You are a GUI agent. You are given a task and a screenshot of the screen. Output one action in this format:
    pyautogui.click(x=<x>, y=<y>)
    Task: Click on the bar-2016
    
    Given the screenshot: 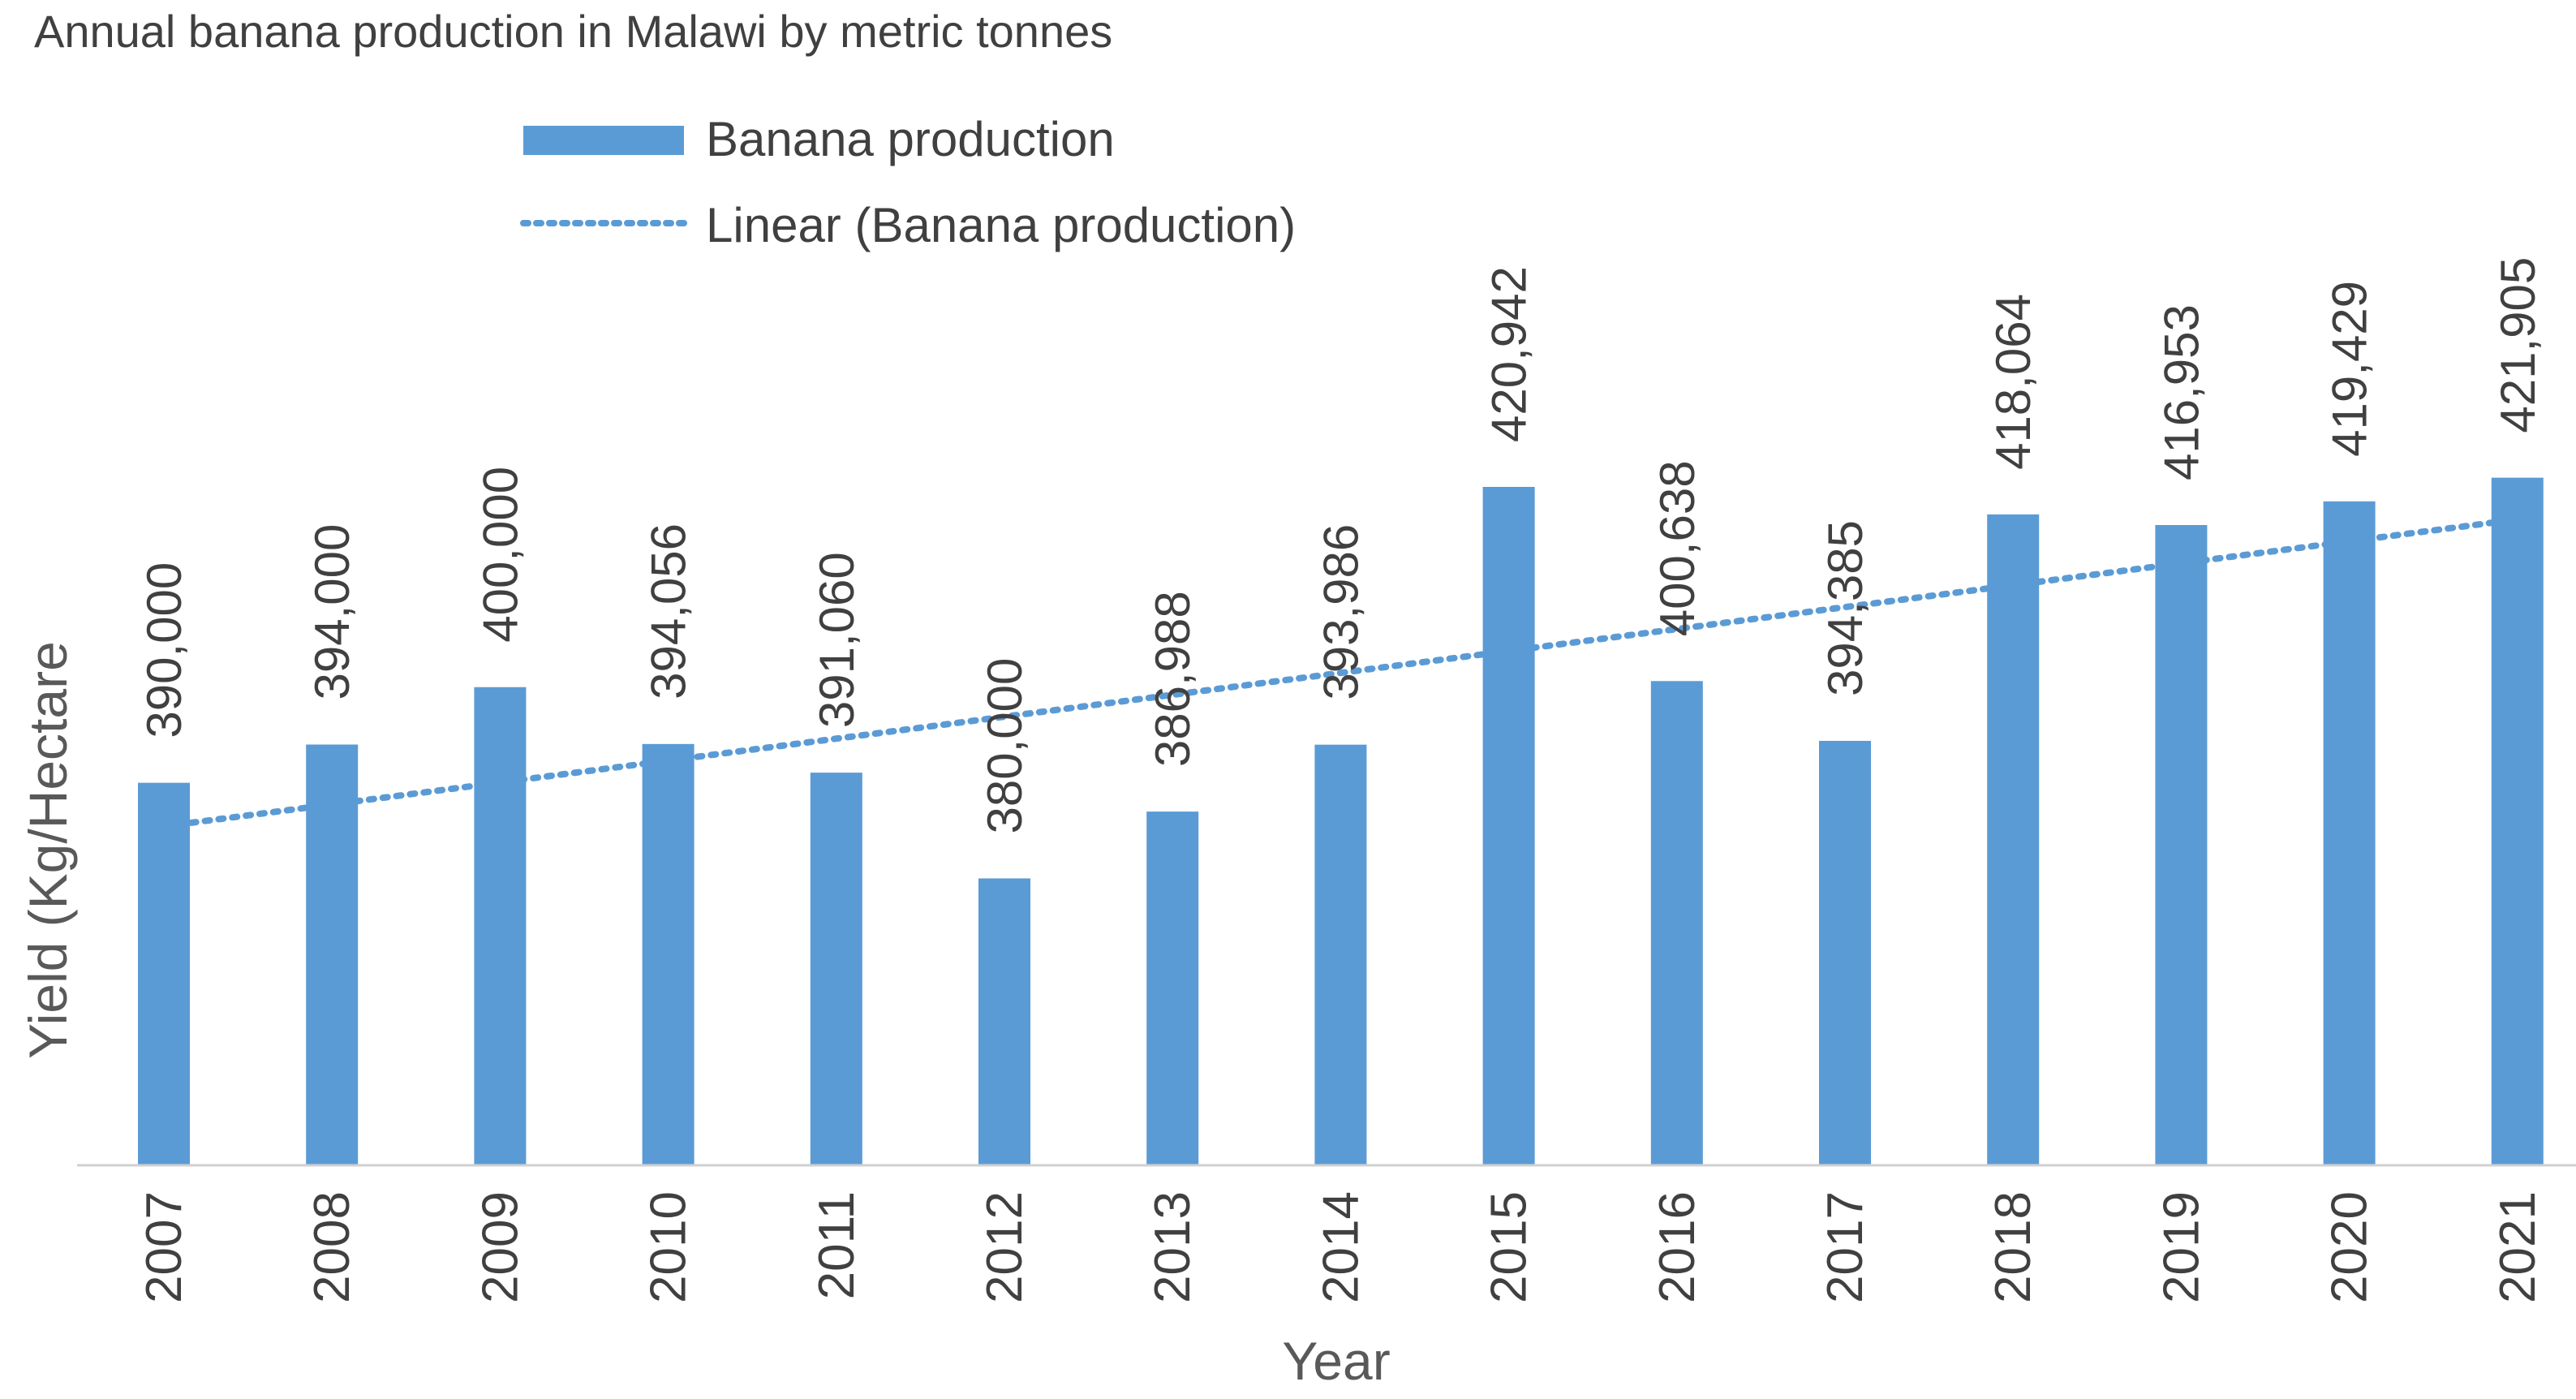 What is the action you would take?
    pyautogui.click(x=1676, y=923)
    